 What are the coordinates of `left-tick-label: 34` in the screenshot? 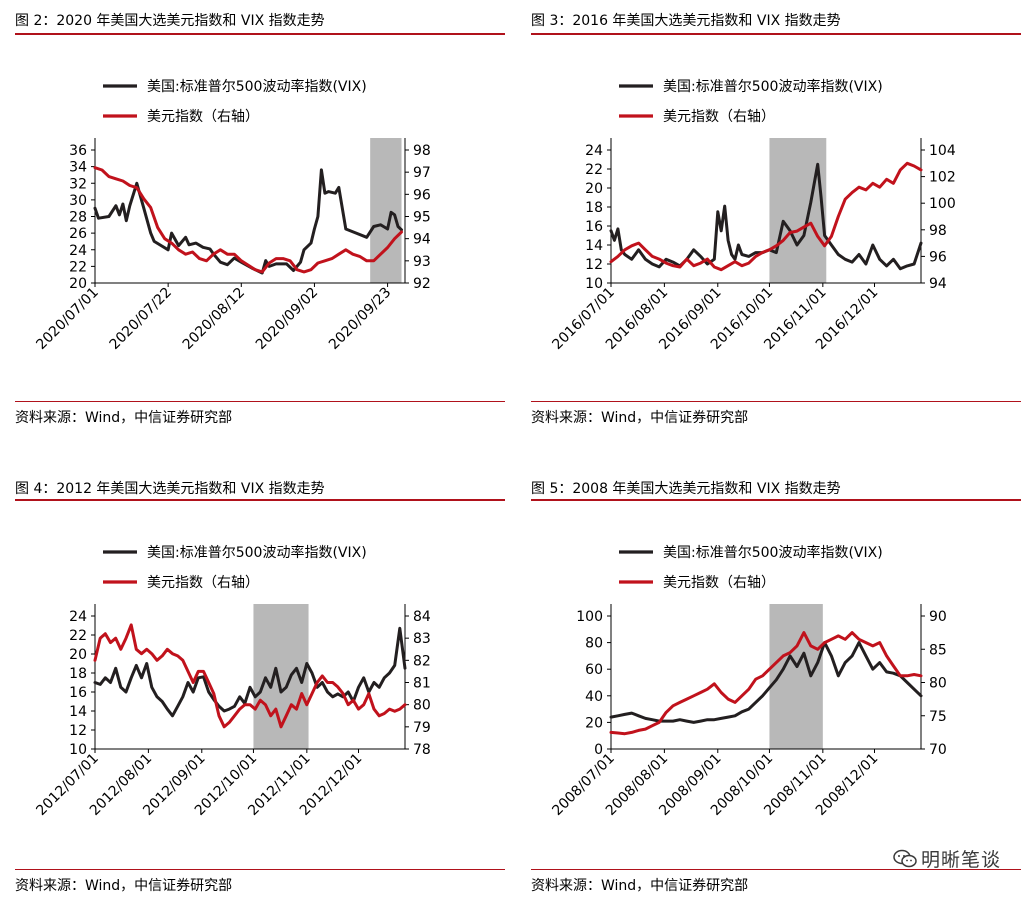 It's located at (78, 168).